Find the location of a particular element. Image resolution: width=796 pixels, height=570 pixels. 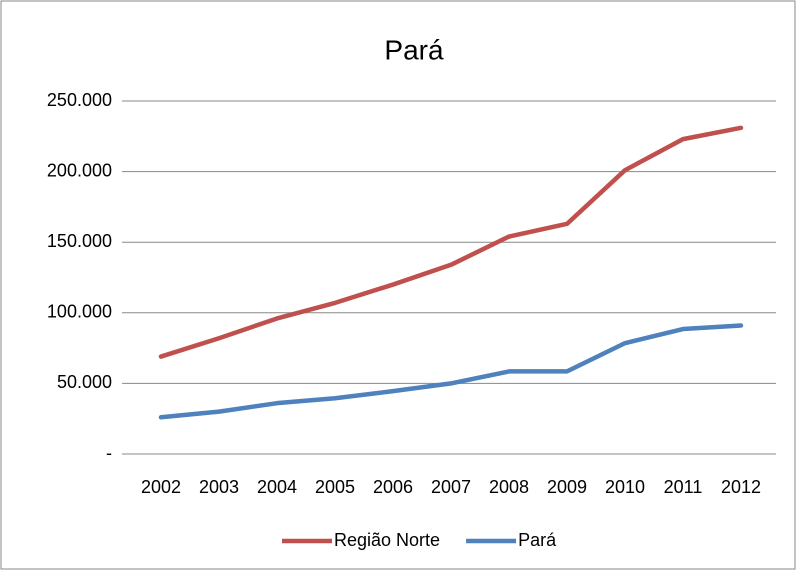

x-tick-label: 2003 is located at coordinates (219, 487).